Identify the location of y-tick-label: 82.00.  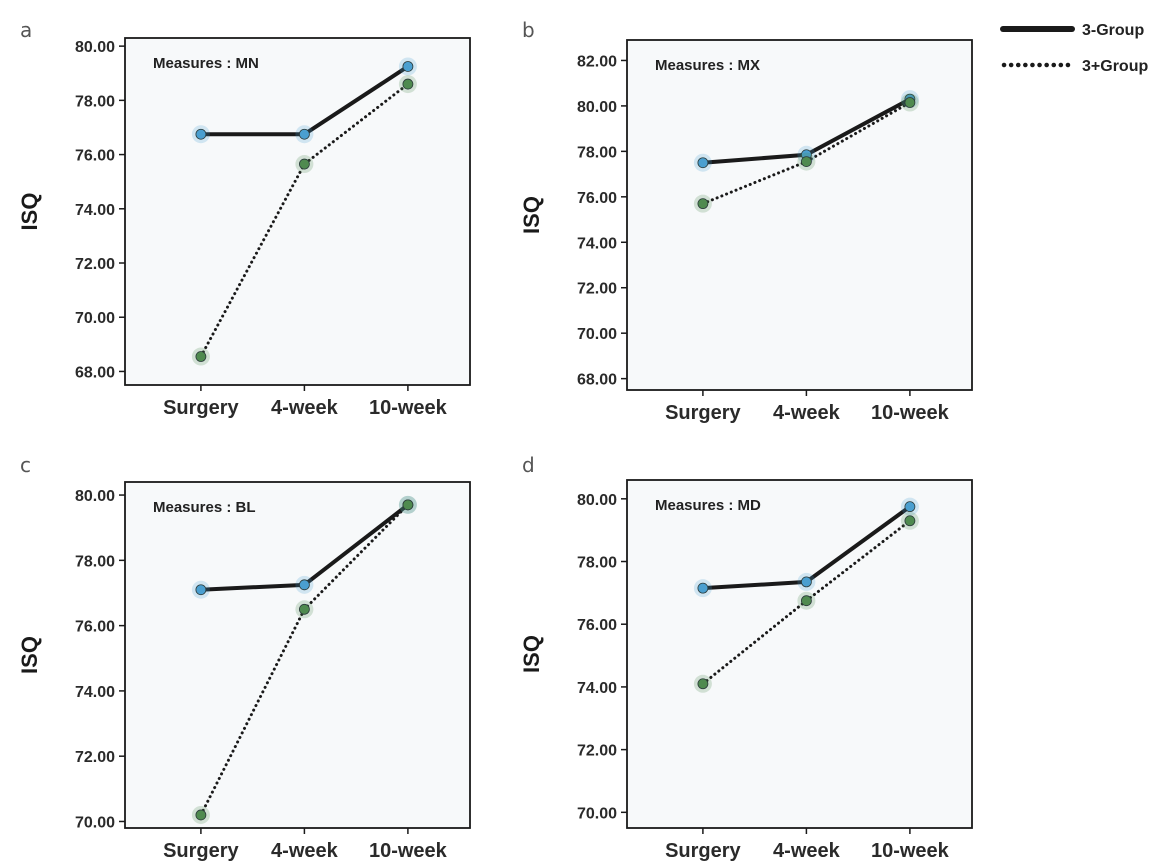
(597, 61).